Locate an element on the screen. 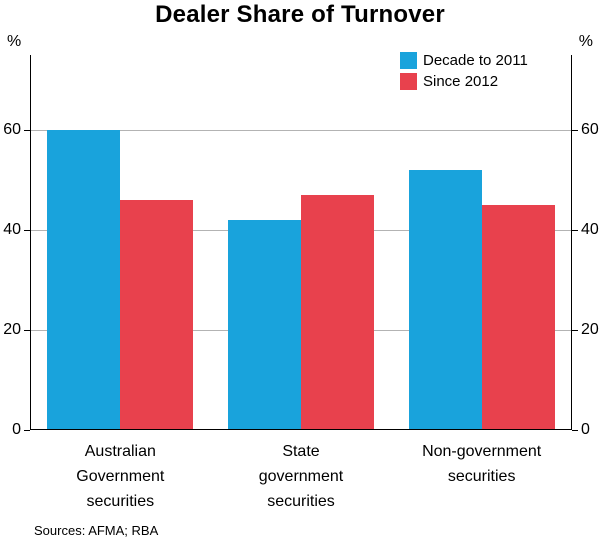 The height and width of the screenshot is (553, 600). x-axis-label: Non-government securities is located at coordinates (482, 464).